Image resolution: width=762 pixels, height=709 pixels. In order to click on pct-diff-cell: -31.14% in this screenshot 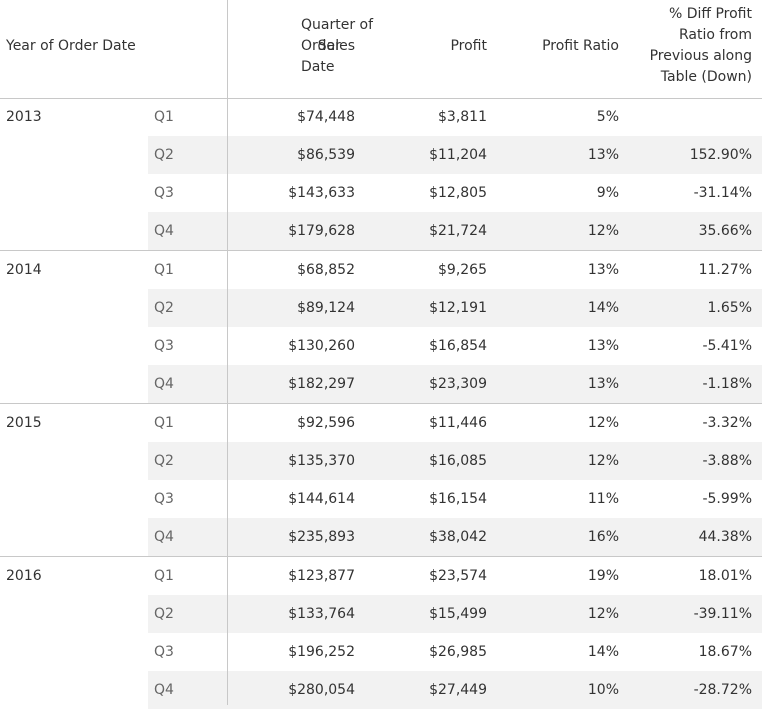, I will do `click(722, 193)`.